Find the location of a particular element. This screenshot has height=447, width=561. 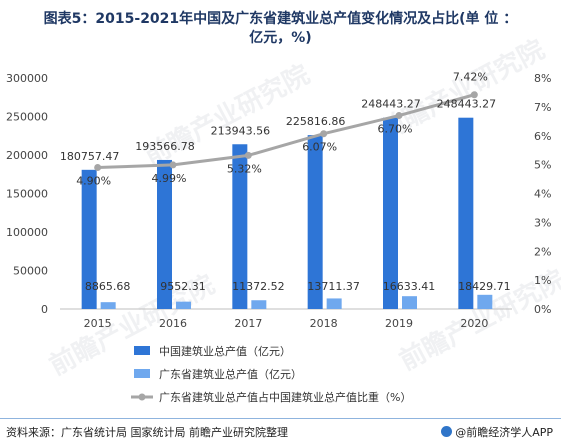

source-note: 资料来源：广东省统计局 国家统计局 前瞻产业研究院整理 is located at coordinates (147, 432).